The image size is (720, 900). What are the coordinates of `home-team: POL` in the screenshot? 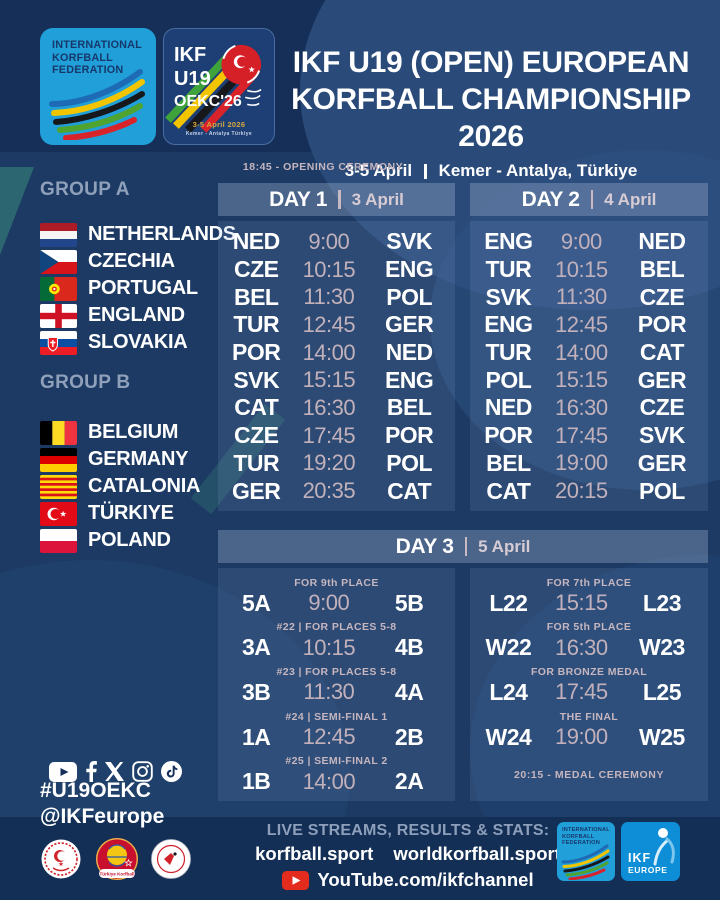 It's located at (508, 379).